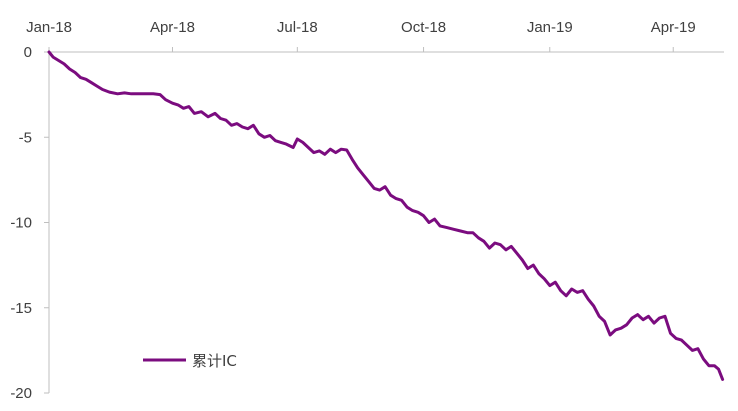 The height and width of the screenshot is (411, 738). I want to click on y-tick-label: -5, so click(25, 137).